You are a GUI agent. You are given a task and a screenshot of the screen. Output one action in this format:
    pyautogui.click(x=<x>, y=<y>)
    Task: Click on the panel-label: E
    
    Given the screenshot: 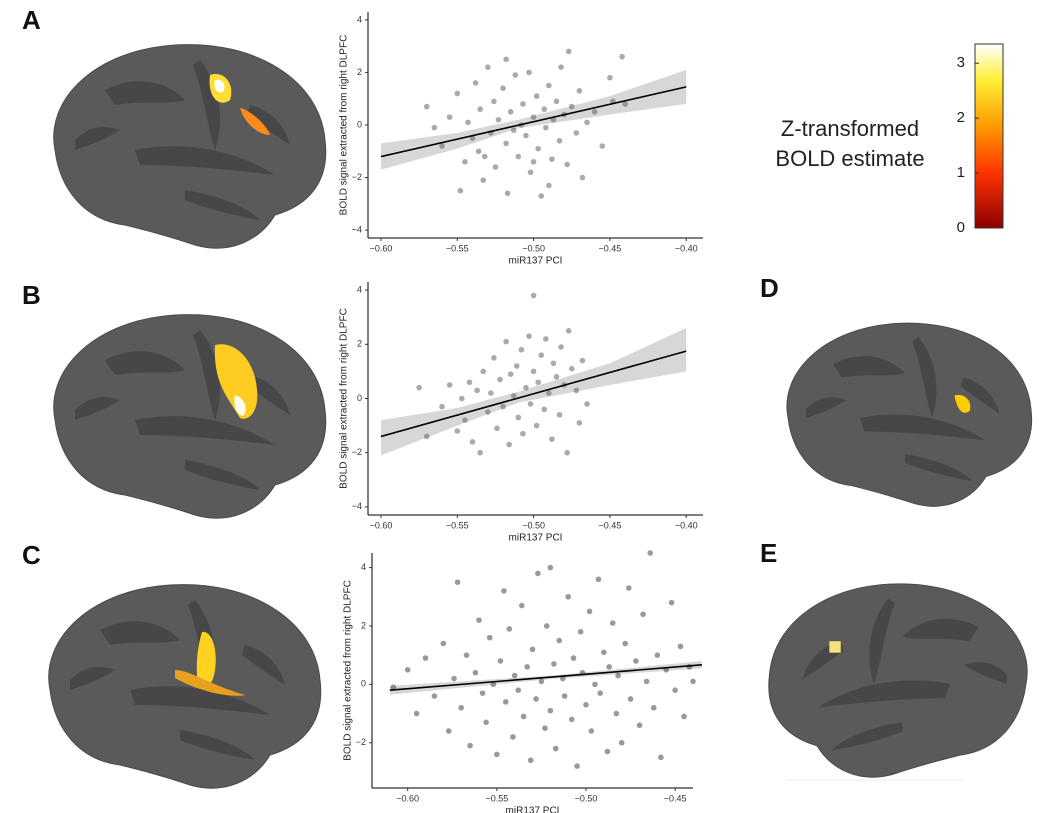 What is the action you would take?
    pyautogui.click(x=768, y=553)
    